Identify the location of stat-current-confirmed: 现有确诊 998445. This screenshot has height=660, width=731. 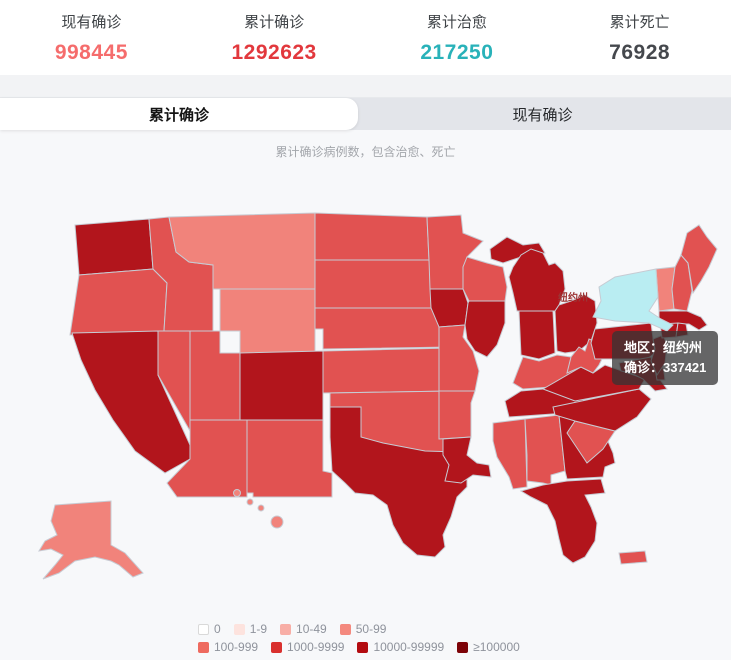
(91, 43).